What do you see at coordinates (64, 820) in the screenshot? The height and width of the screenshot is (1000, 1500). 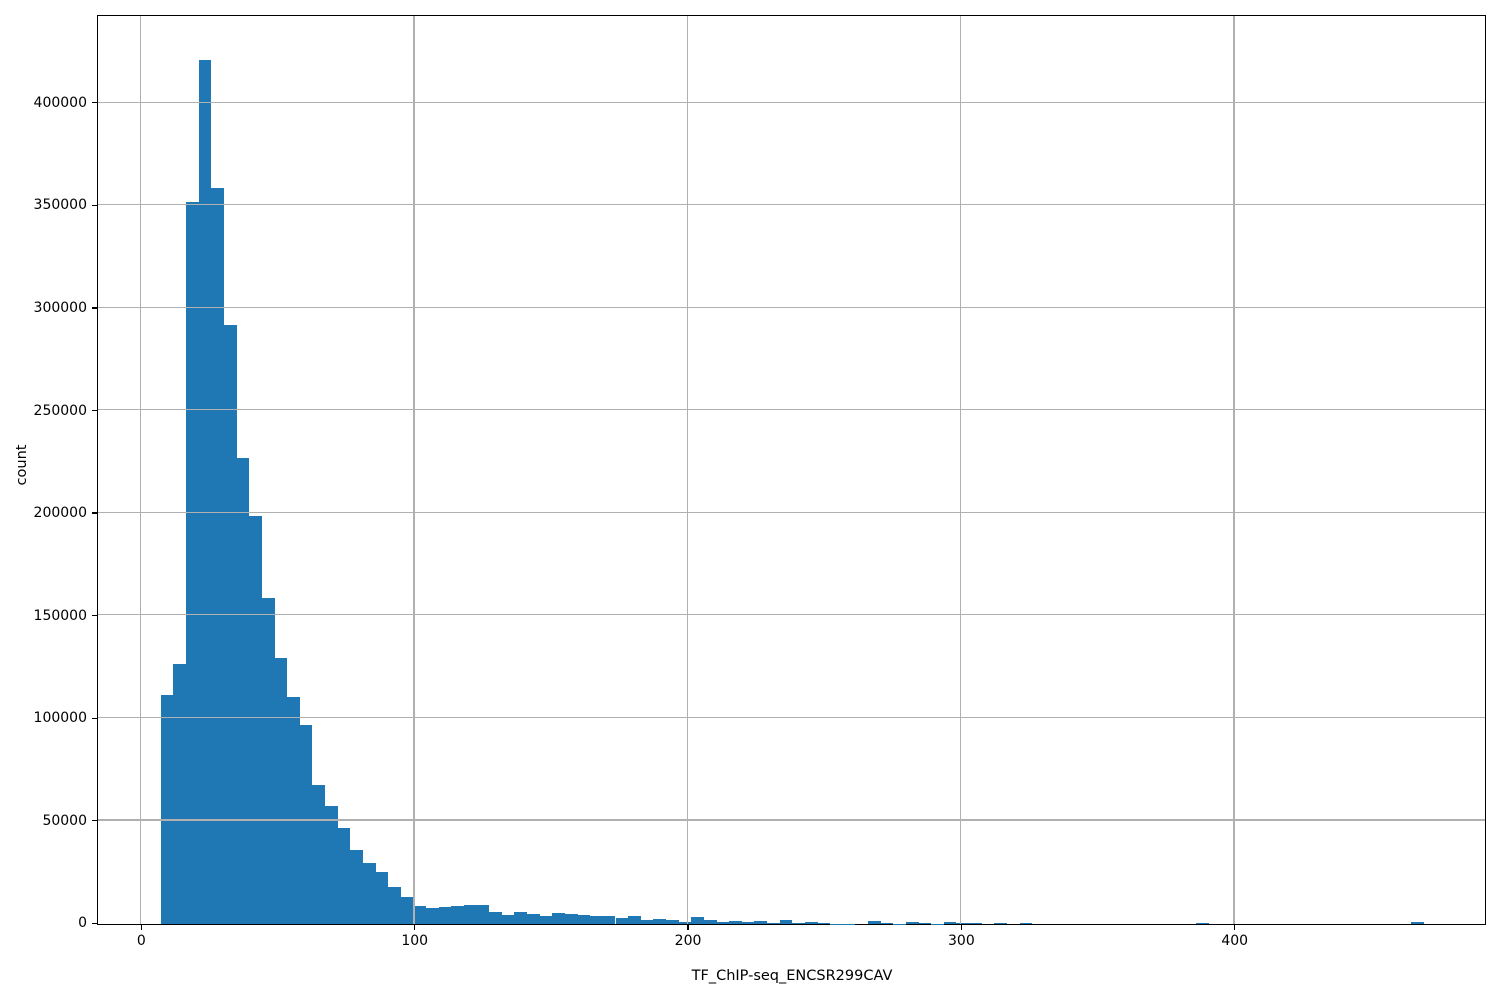 I see `y-tick-label: 50000` at bounding box center [64, 820].